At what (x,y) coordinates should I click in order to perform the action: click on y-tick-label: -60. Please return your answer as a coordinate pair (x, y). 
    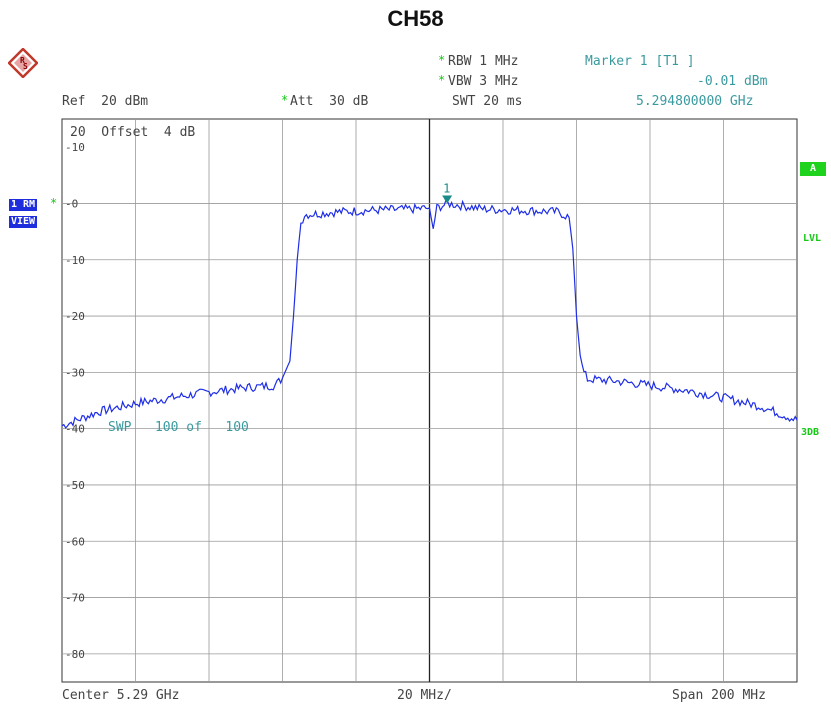
    Looking at the image, I should click on (75, 541).